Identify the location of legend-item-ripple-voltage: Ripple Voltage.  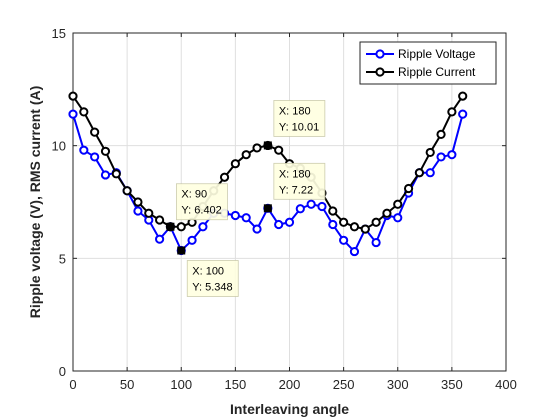
(421, 54).